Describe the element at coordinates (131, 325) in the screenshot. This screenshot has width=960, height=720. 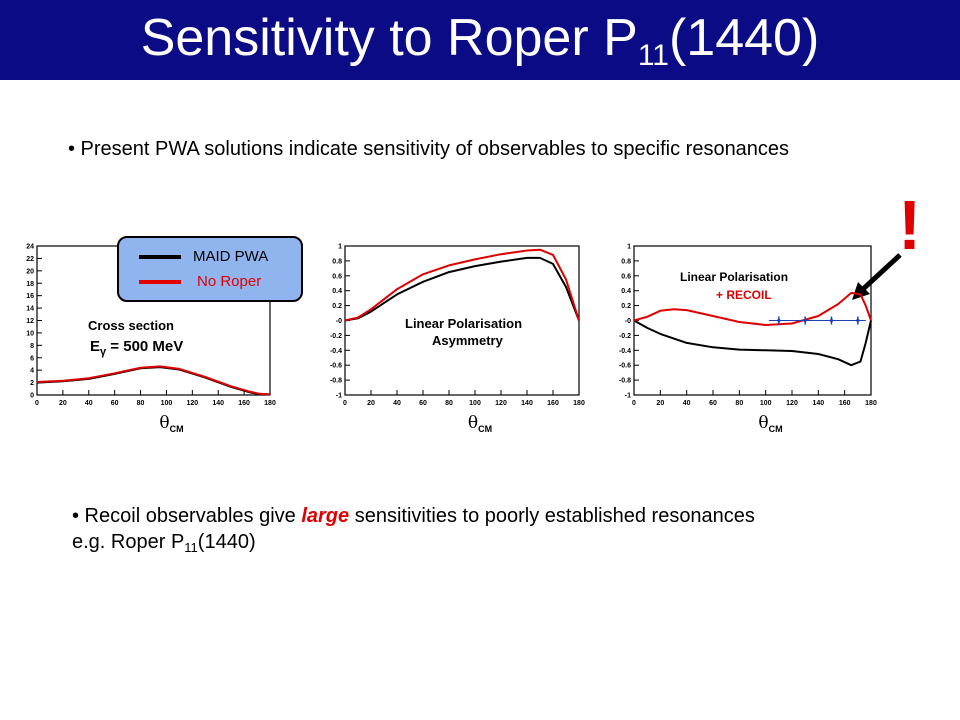
I see `chart1-title: Cross section` at that location.